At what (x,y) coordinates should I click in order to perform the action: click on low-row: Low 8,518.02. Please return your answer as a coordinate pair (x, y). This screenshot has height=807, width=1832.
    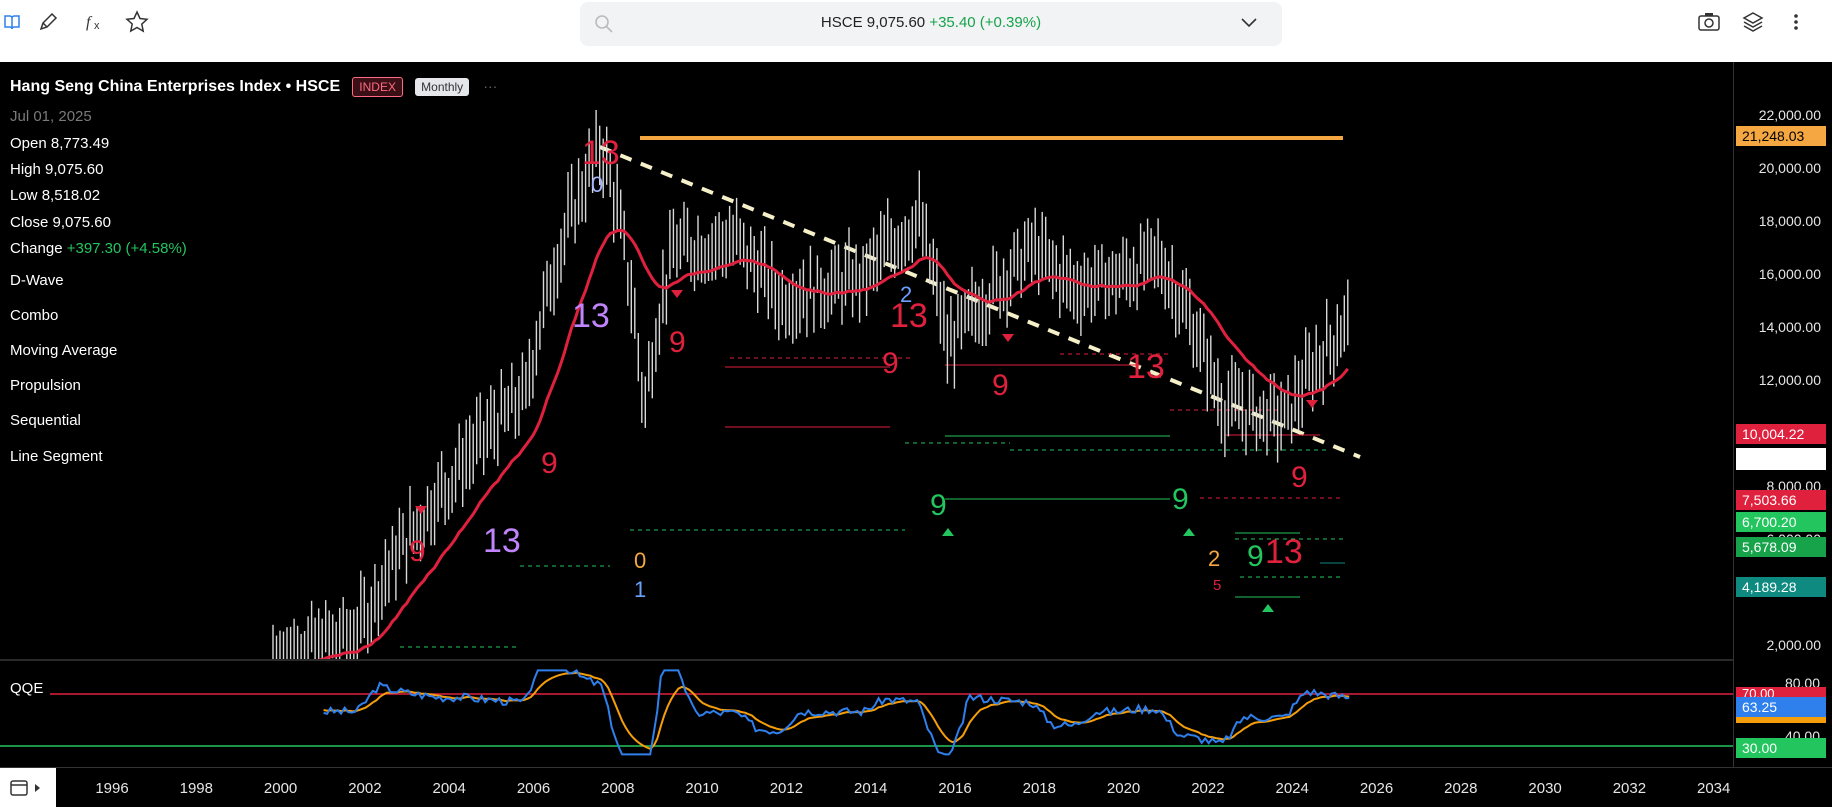
    Looking at the image, I should click on (55, 195).